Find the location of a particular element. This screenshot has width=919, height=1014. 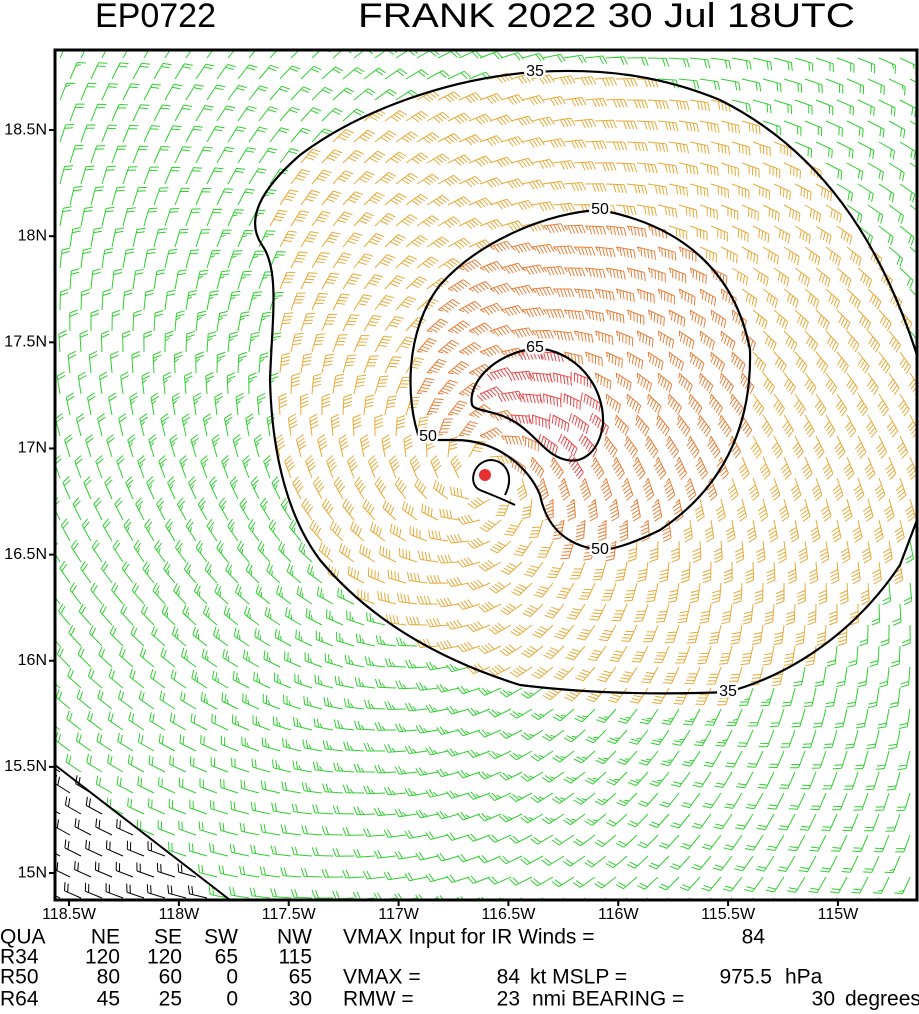

x-tick-label: 118.5W is located at coordinates (69, 914).